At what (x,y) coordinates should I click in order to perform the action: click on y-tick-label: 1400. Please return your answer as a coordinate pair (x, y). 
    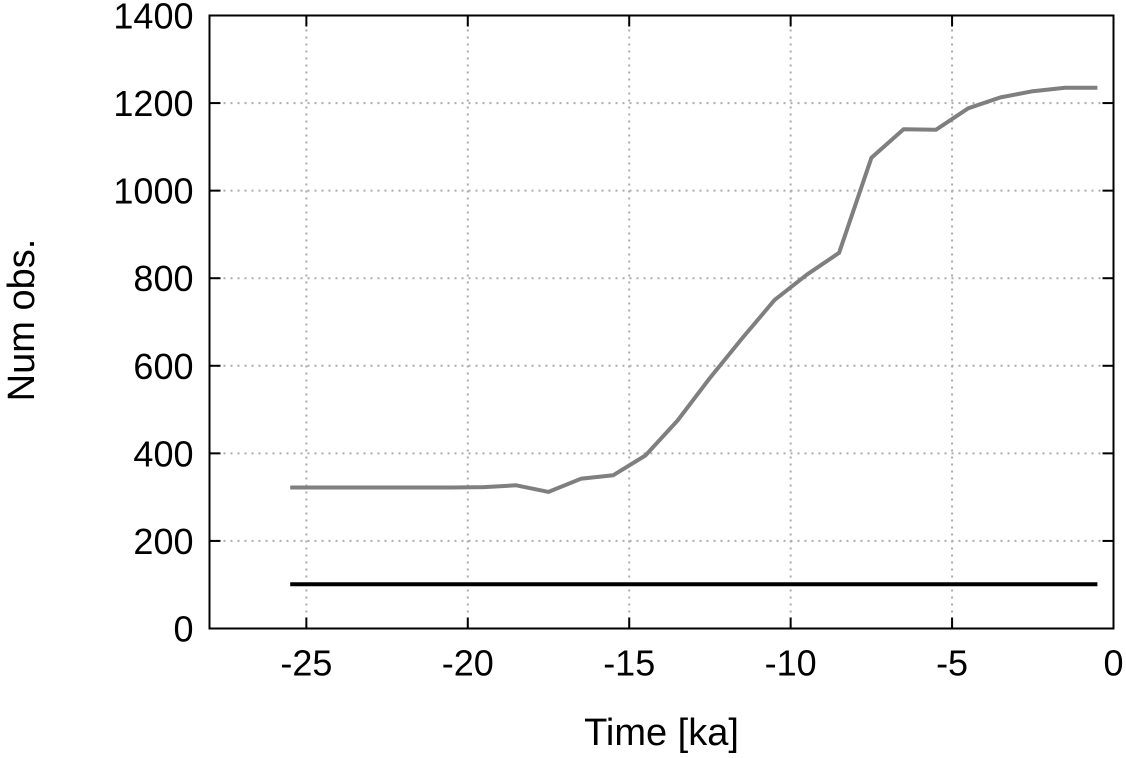
    Looking at the image, I should click on (153, 18).